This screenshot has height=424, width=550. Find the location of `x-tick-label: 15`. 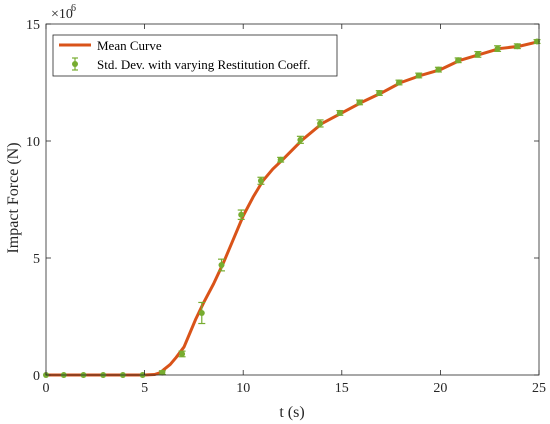

x-tick-label: 15 is located at coordinates (342, 388).